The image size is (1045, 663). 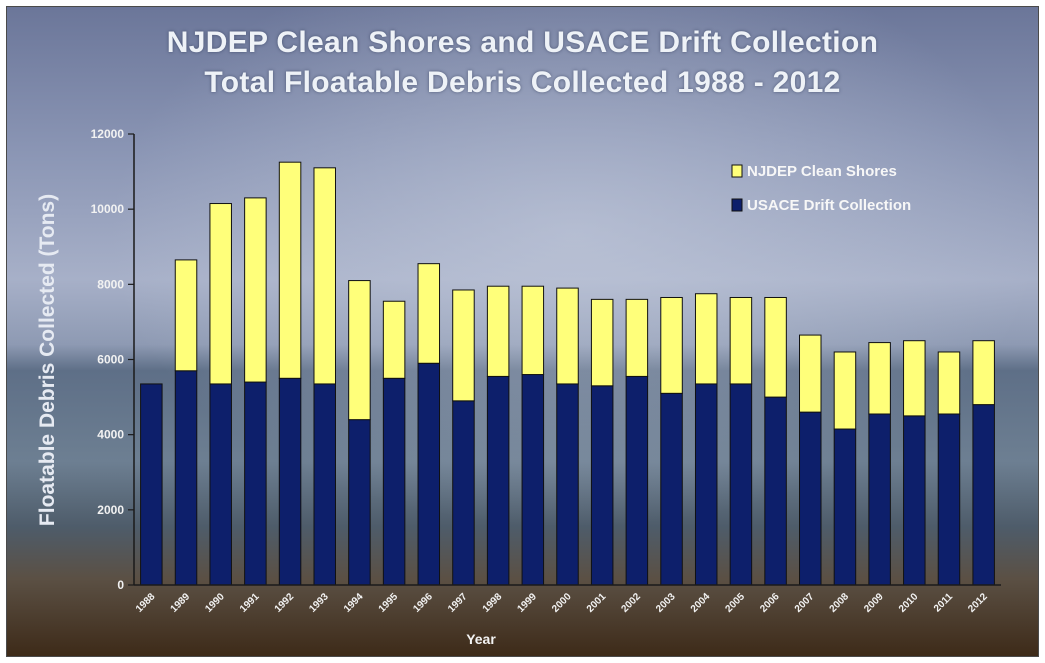 I want to click on x-tick-label: 2011, so click(x=943, y=602).